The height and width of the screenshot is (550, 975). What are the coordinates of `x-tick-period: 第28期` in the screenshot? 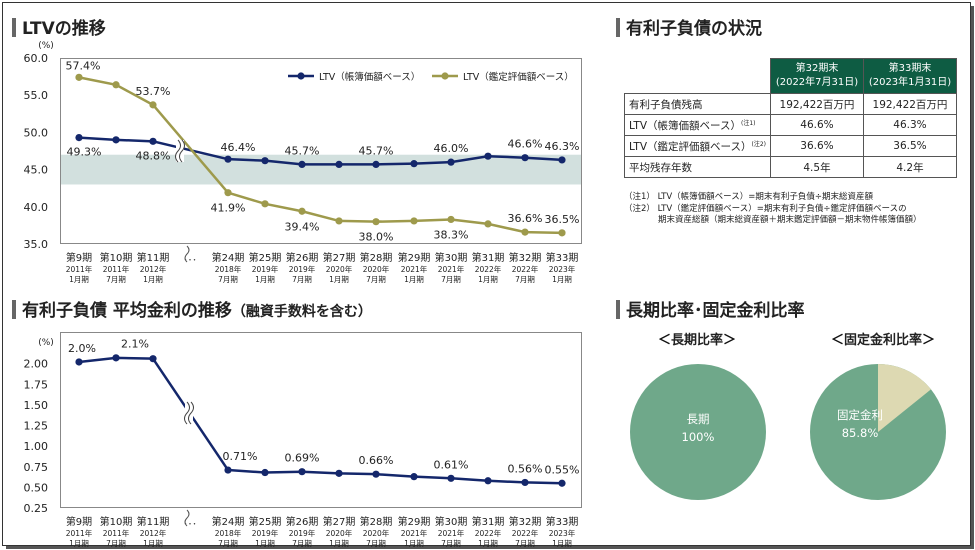 It's located at (376, 257).